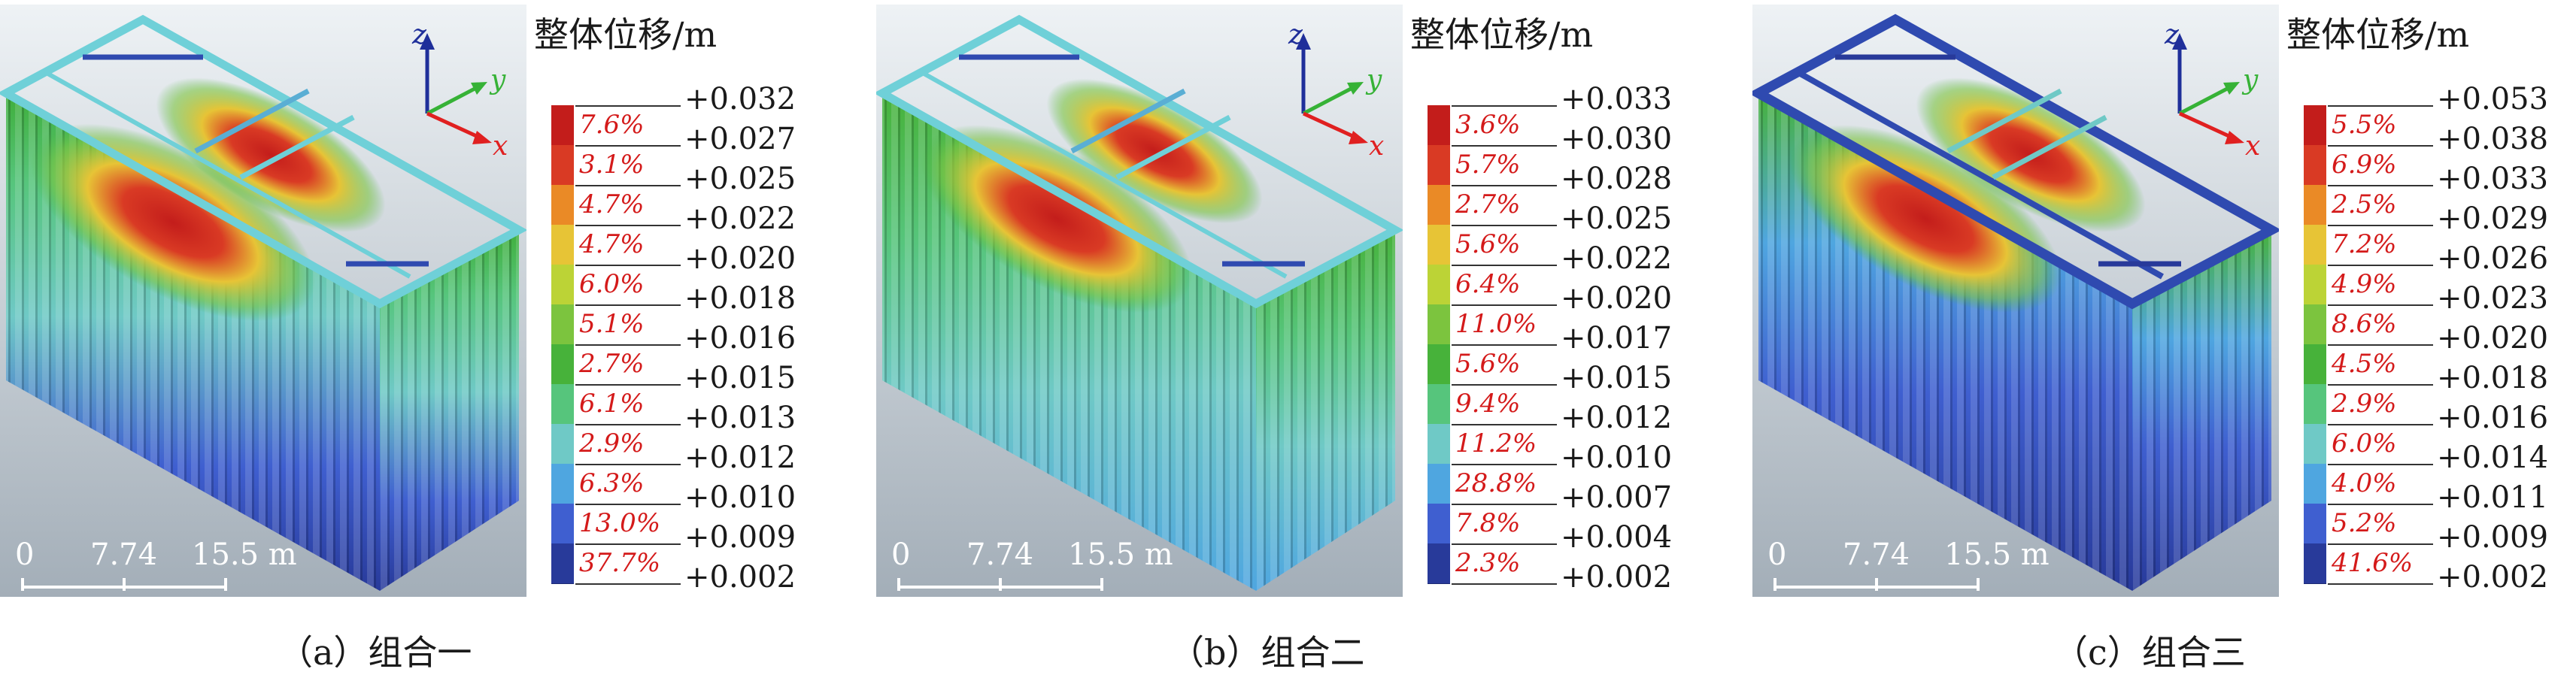 The width and height of the screenshot is (2576, 675). Describe the element at coordinates (612, 125) in the screenshot. I see `band-percentage: 7.6%` at that location.